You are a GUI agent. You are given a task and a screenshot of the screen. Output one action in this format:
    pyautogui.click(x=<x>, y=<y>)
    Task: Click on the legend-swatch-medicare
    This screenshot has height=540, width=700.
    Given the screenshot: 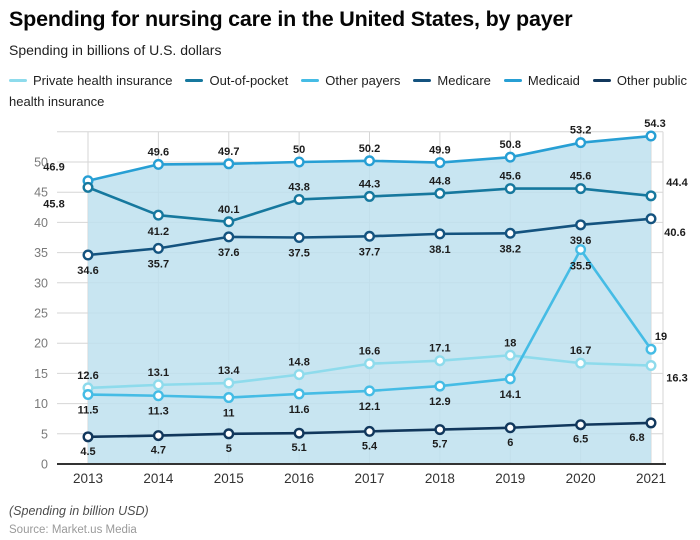 What is the action you would take?
    pyautogui.click(x=422, y=81)
    